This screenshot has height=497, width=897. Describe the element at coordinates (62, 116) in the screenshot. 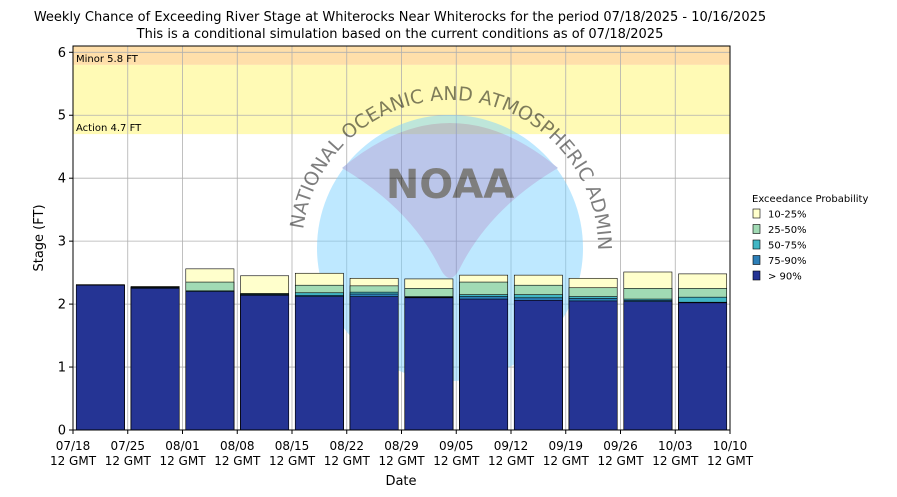

I see `y-tick-label: 5` at that location.